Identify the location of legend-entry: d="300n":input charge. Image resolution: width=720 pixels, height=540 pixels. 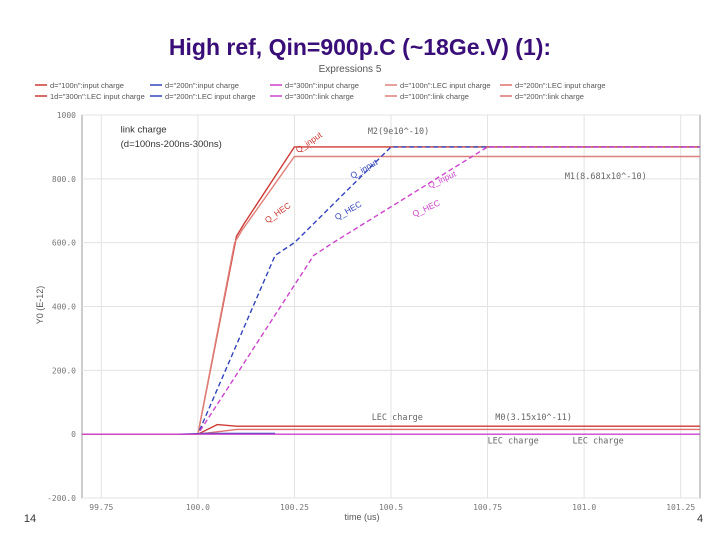
(322, 85).